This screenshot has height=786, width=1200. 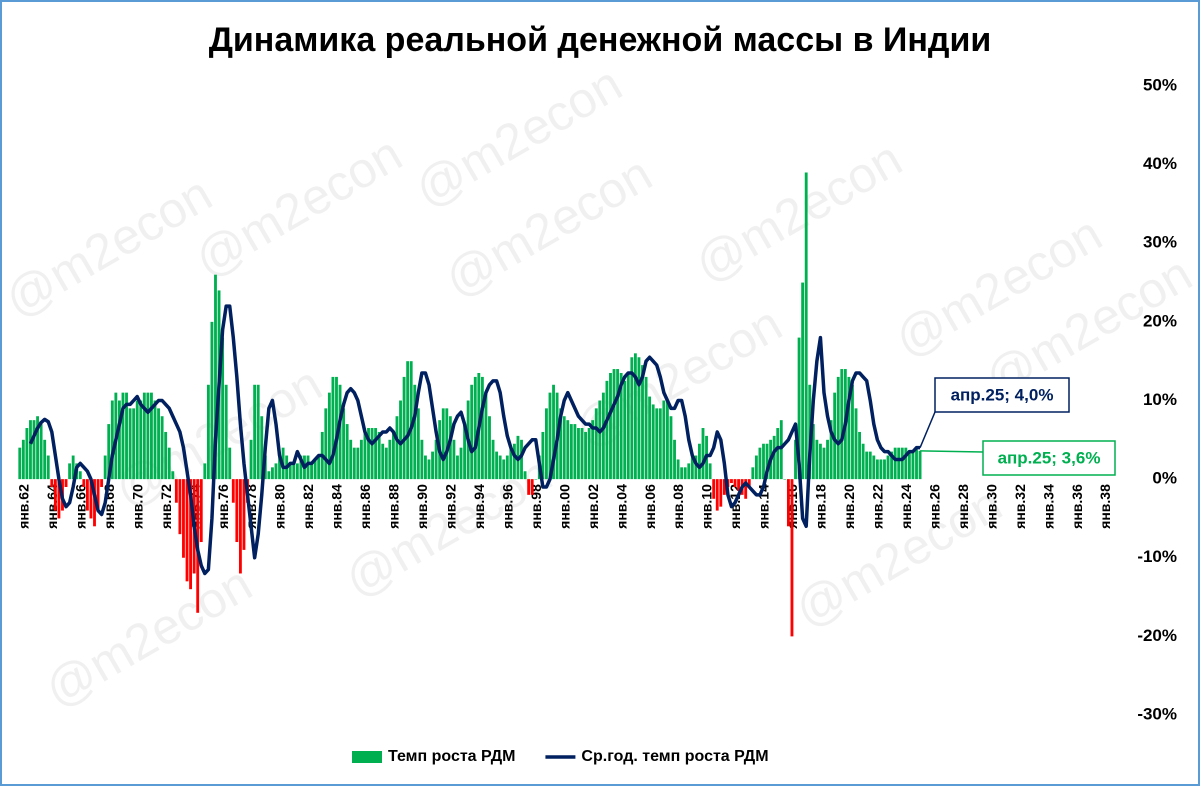 What do you see at coordinates (878, 506) in the screenshot?
I see `x-tick-label: янв.22` at bounding box center [878, 506].